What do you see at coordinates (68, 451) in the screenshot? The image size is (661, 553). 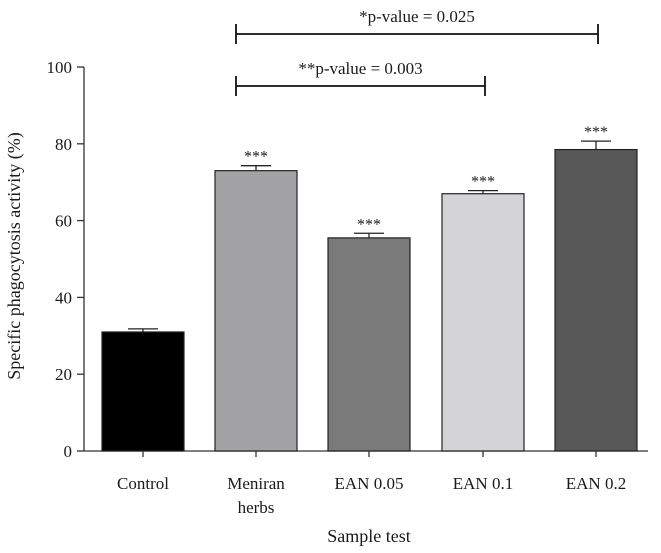 I see `y-tick-label: 0` at bounding box center [68, 451].